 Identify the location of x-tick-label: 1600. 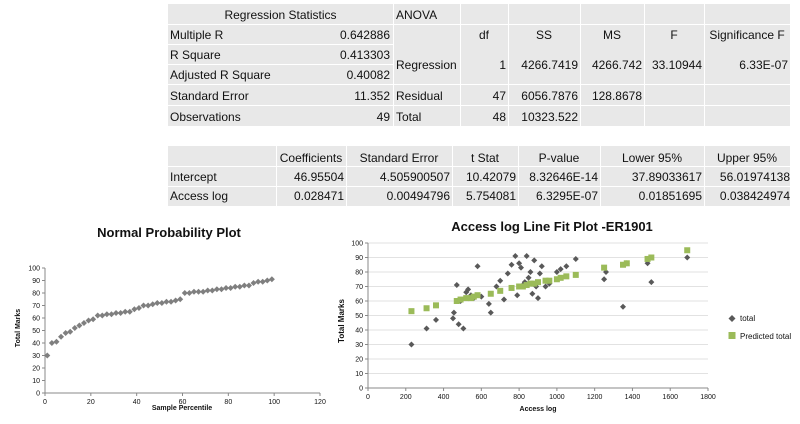
(670, 397).